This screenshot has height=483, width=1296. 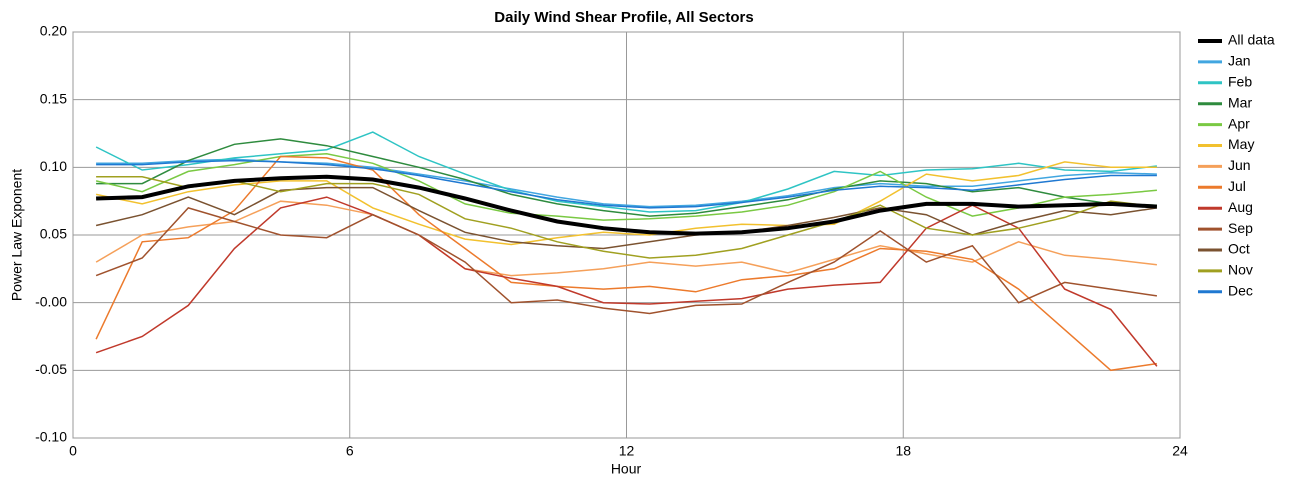 What do you see at coordinates (1240, 228) in the screenshot?
I see `legend-label: Sep` at bounding box center [1240, 228].